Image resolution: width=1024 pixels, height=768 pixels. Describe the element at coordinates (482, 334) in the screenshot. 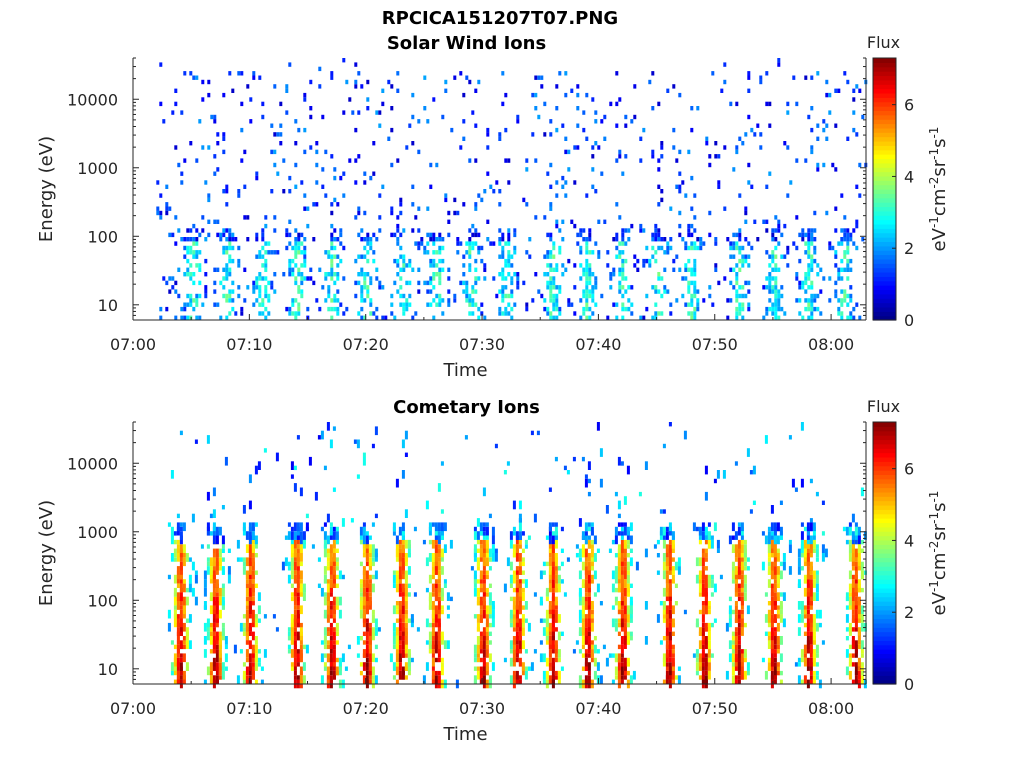

I see `x-ticks: 07:00 07:10 07:20 07:30 07:40 07:50 08:00` at that location.